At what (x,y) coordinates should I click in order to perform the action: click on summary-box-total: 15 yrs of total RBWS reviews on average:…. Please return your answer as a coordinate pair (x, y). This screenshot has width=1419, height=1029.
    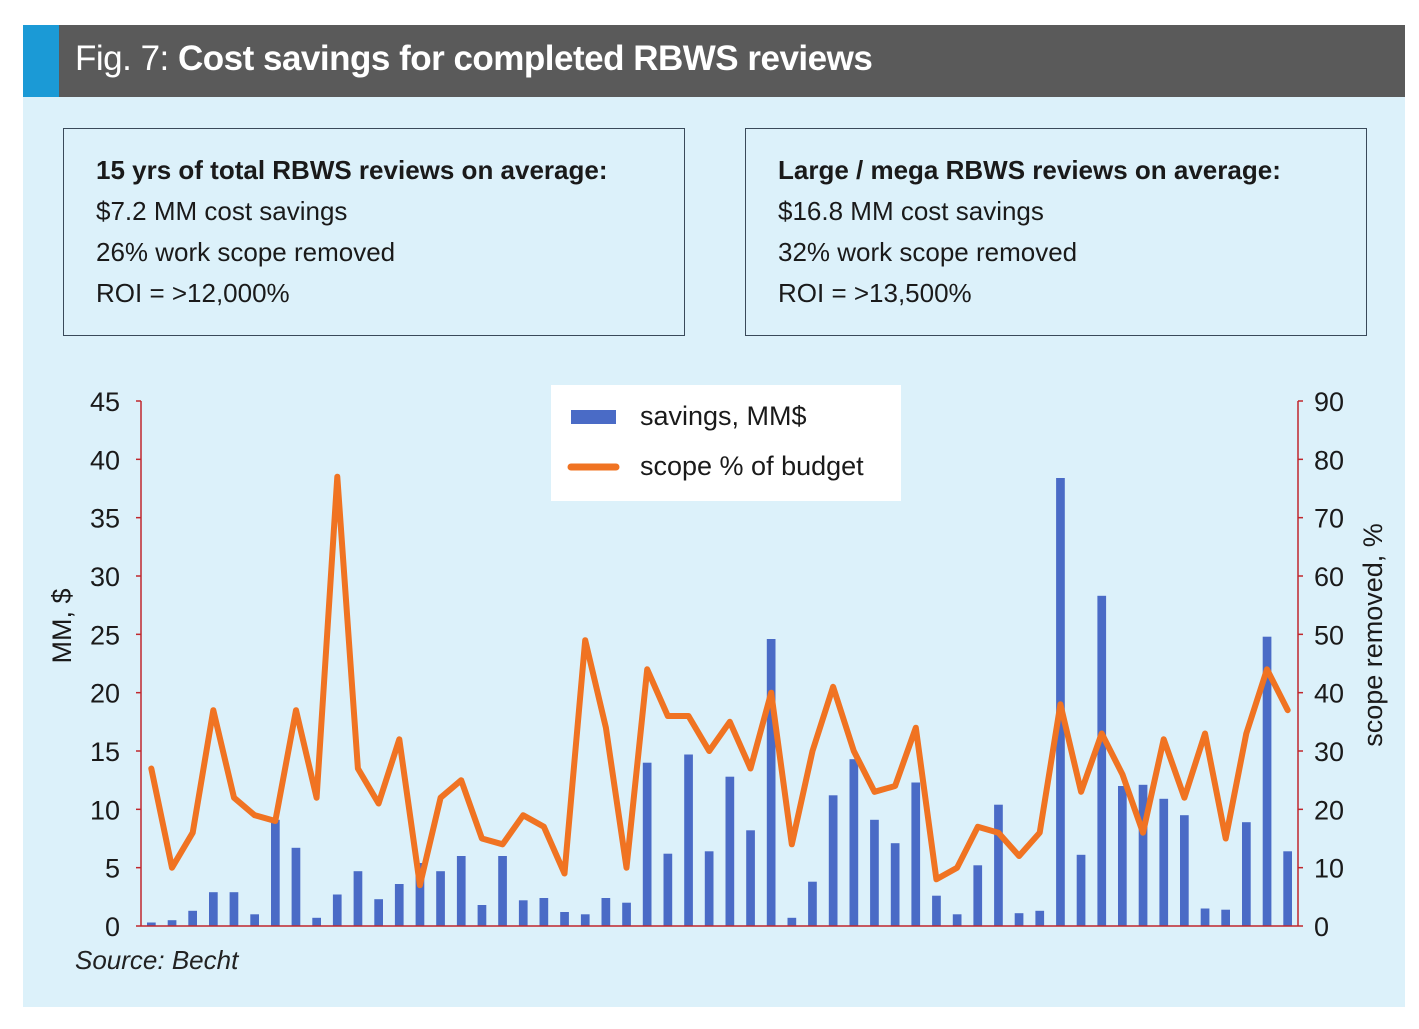
    Looking at the image, I should click on (374, 232).